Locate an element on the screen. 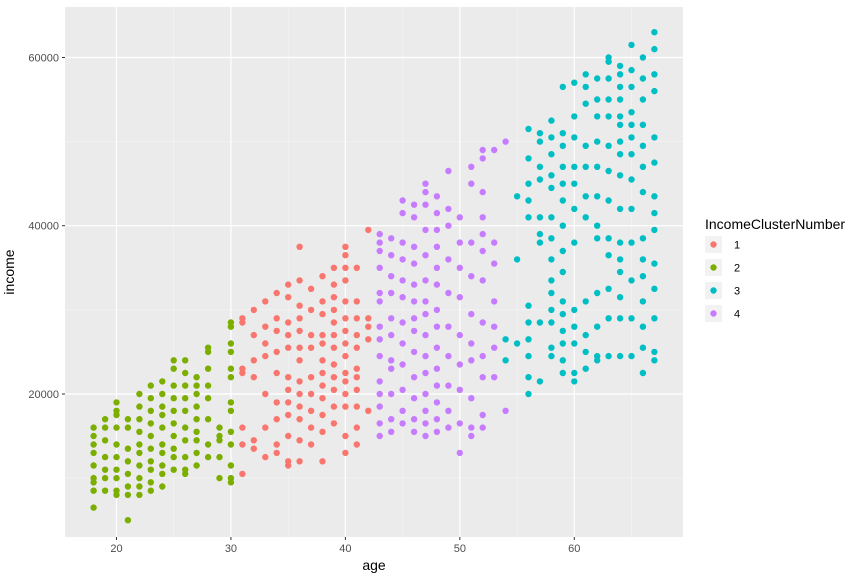  legend-entry-3: 3 is located at coordinates (722, 290).